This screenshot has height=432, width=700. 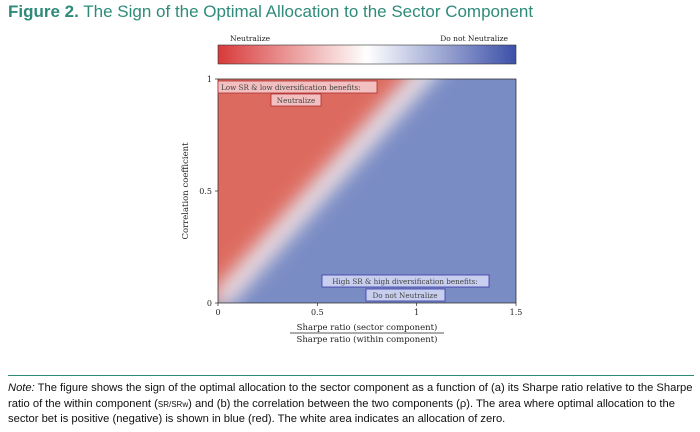 I want to click on colorbar, so click(x=367, y=54).